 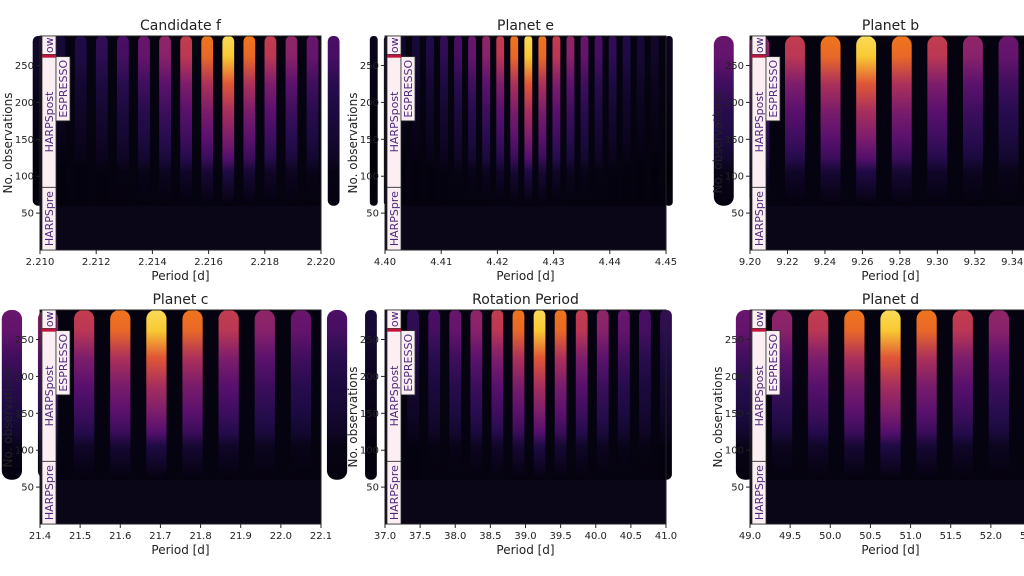 I want to click on x-tick-label: 38.5, so click(x=490, y=536).